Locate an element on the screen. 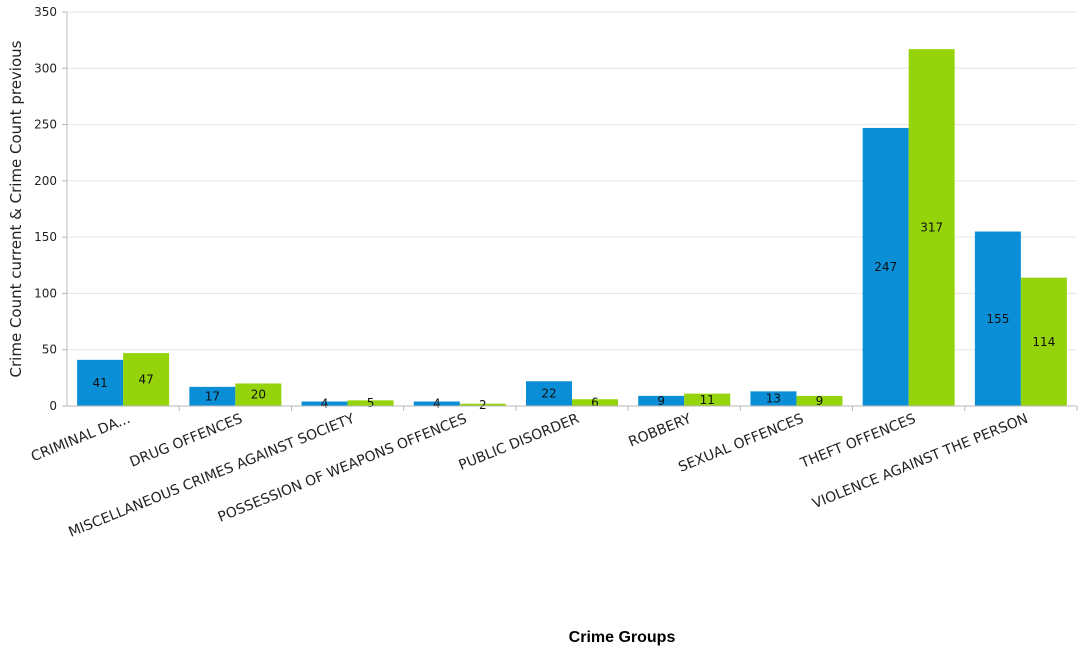 This screenshot has width=1080, height=651. bar-value-label: 2 is located at coordinates (483, 405).